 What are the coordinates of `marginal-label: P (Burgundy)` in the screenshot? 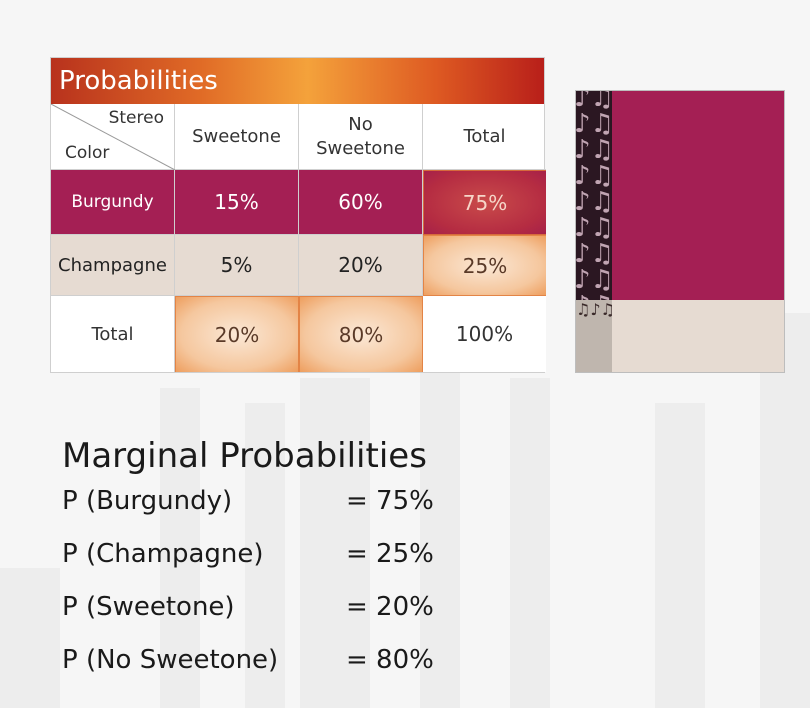 It's located at (147, 501).